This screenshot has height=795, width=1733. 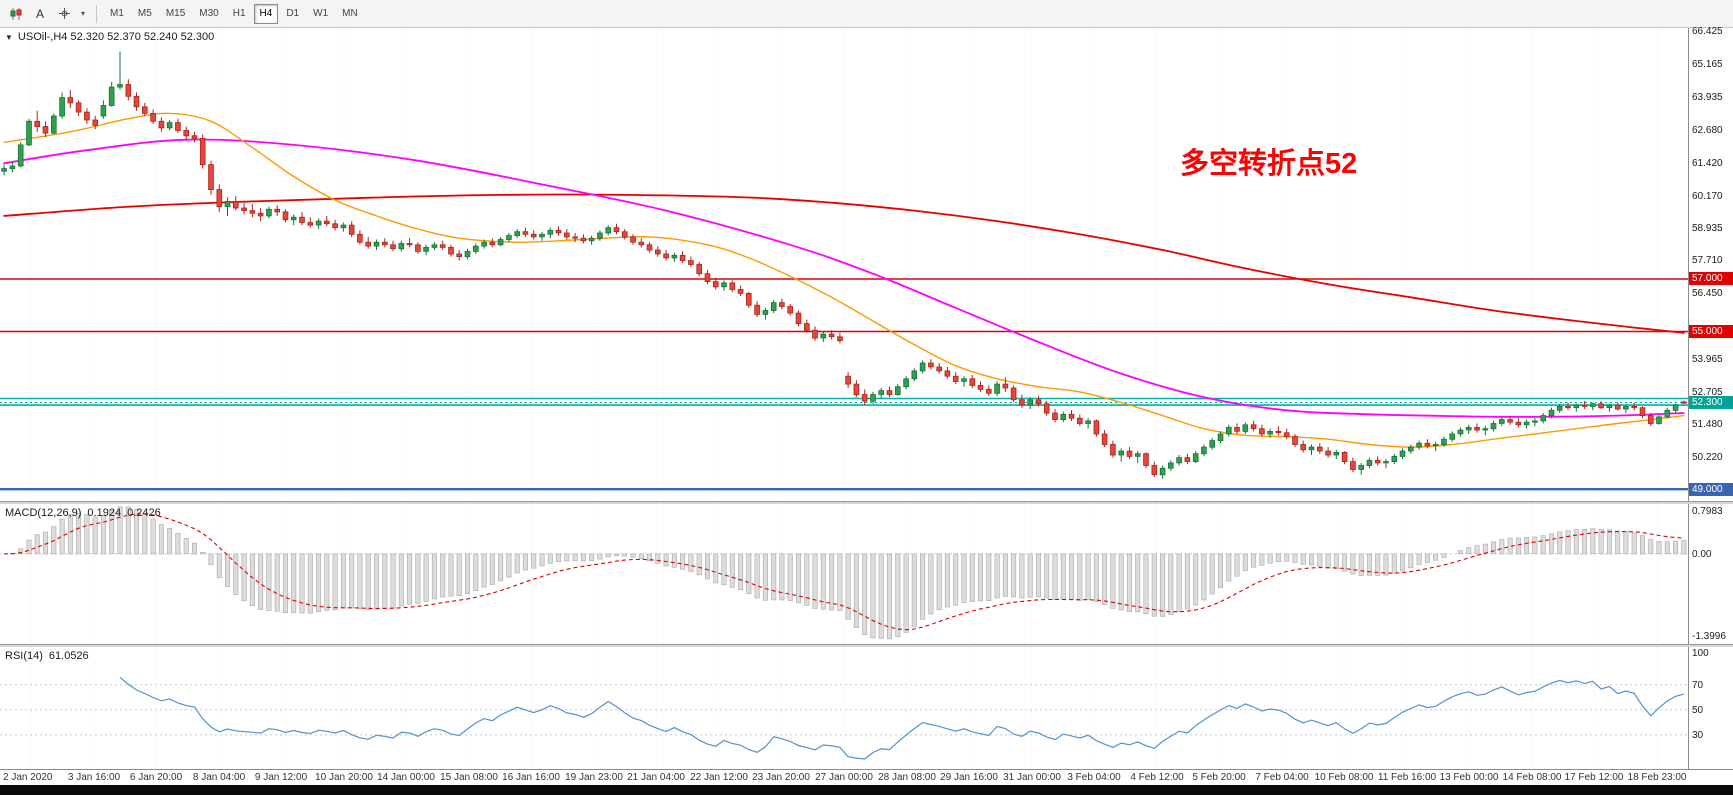 What do you see at coordinates (1707, 130) in the screenshot?
I see `price-tick: 62.680` at bounding box center [1707, 130].